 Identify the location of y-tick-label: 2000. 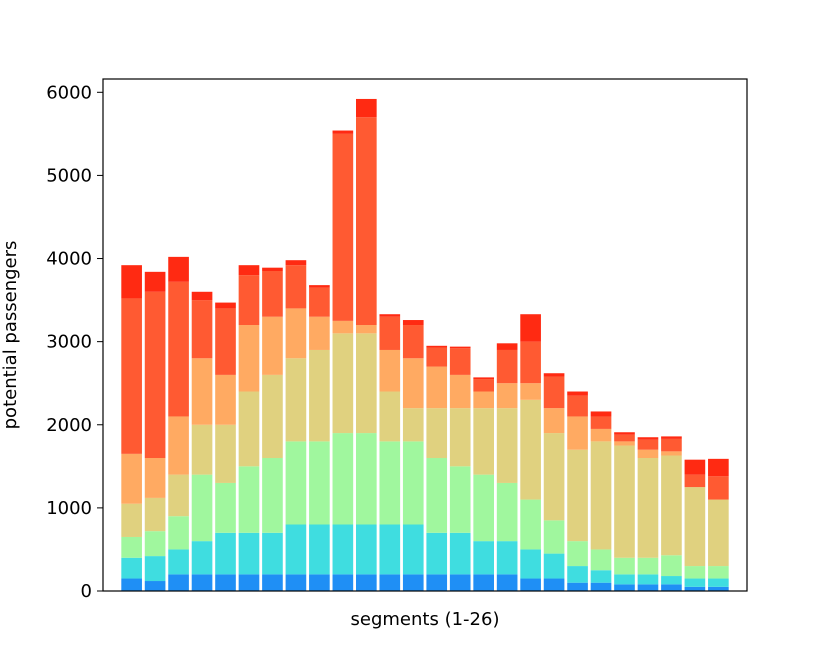
(69, 425).